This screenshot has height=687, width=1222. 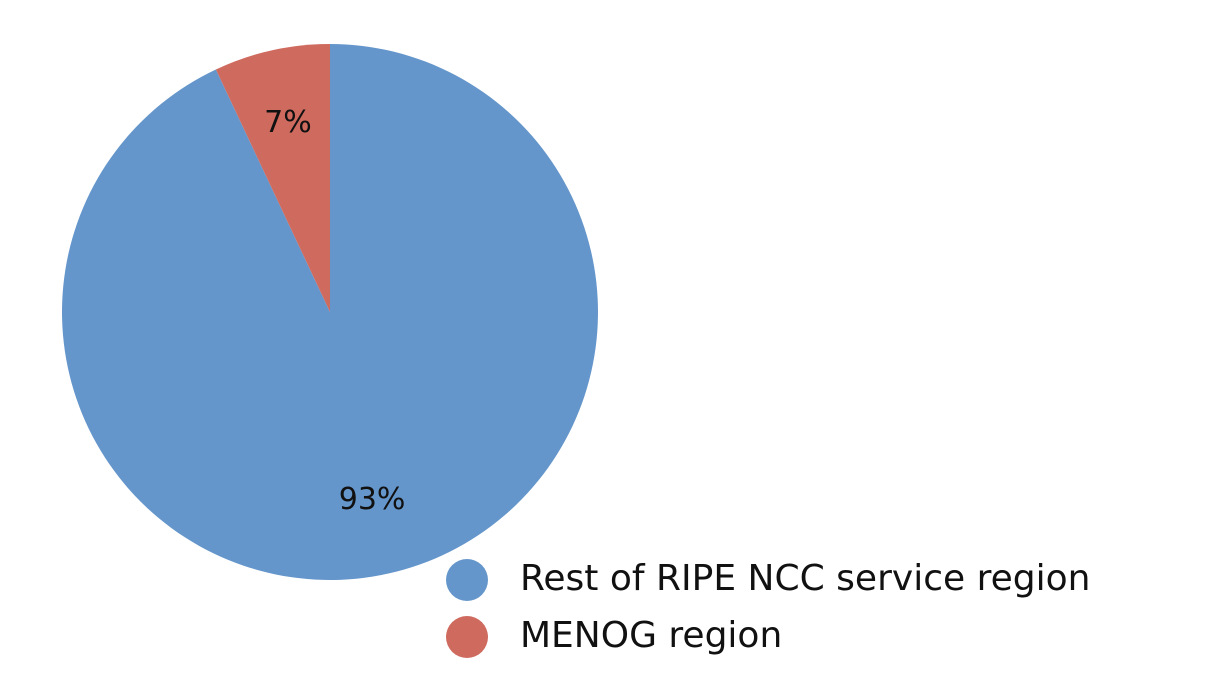 I want to click on data-label: 93%, so click(x=372, y=499).